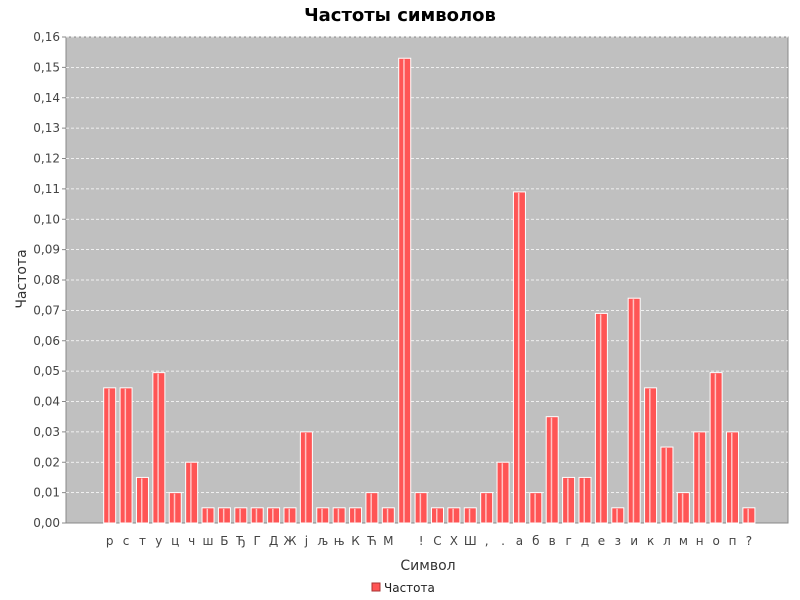 This screenshot has height=600, width=800. I want to click on y-tick-label: 0,03, so click(46, 432).